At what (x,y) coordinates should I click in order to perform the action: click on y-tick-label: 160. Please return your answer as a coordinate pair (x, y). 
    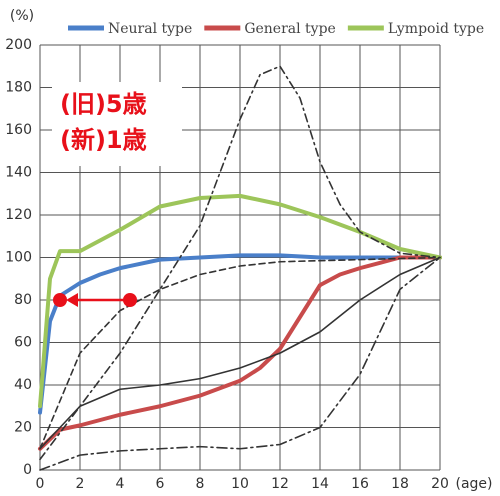
    Looking at the image, I should click on (18, 130).